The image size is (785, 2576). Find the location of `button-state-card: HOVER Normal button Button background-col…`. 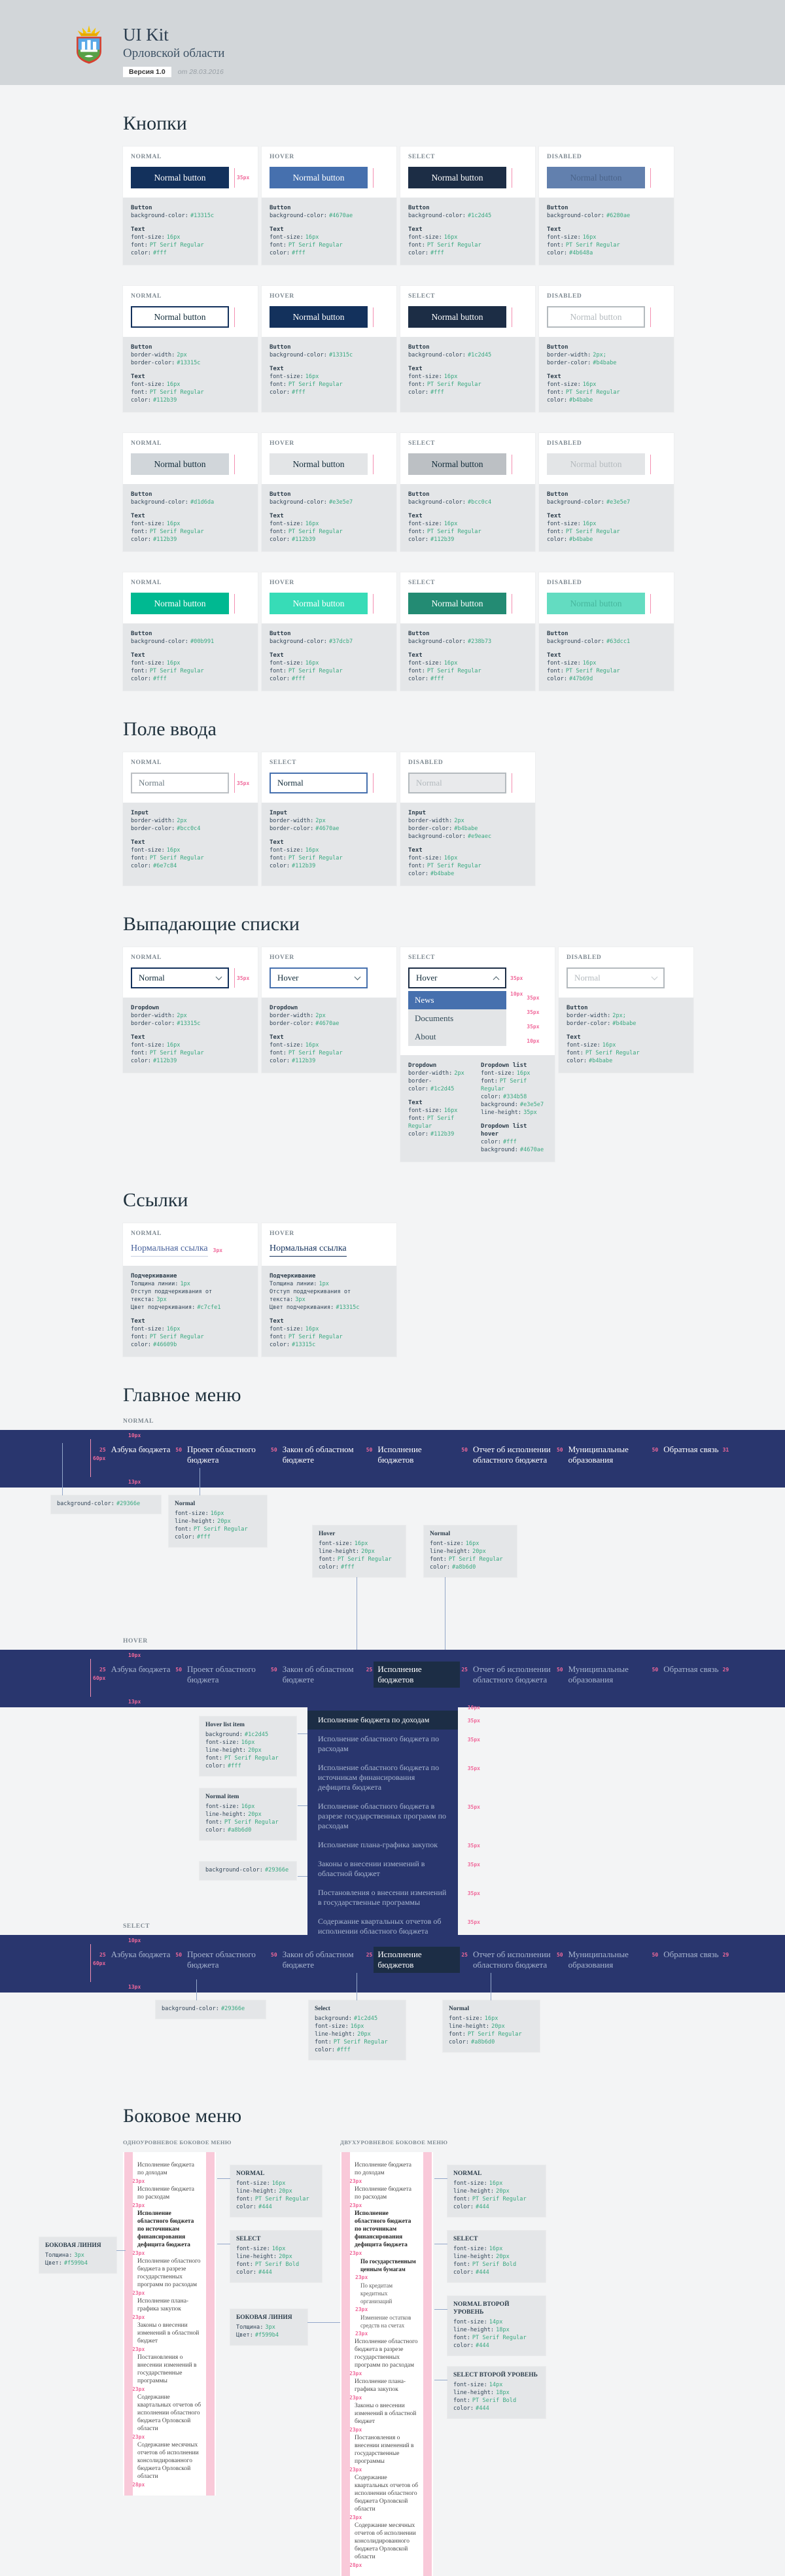

button-state-card: HOVER Normal button Button background-col… is located at coordinates (329, 349).